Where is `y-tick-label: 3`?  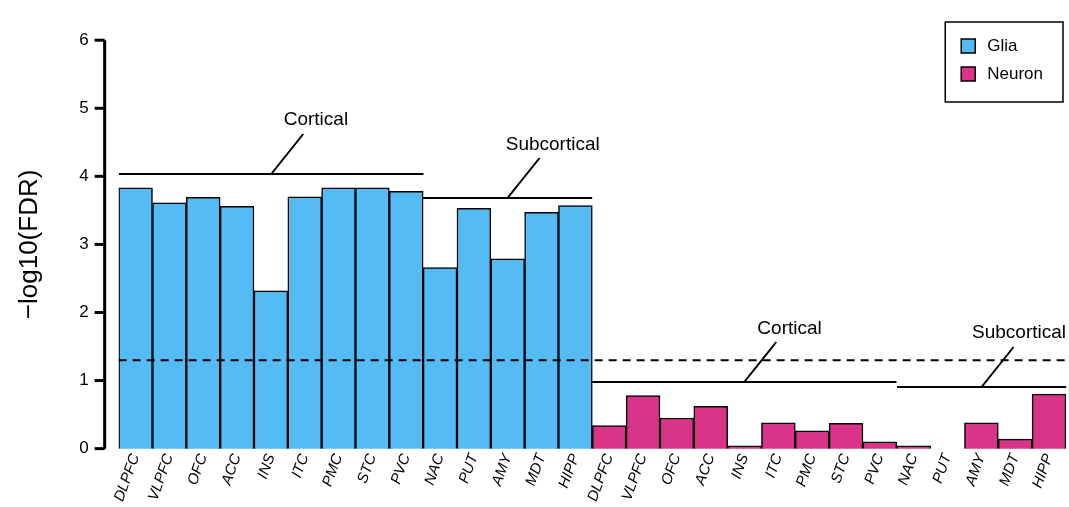
y-tick-label: 3 is located at coordinates (84, 244).